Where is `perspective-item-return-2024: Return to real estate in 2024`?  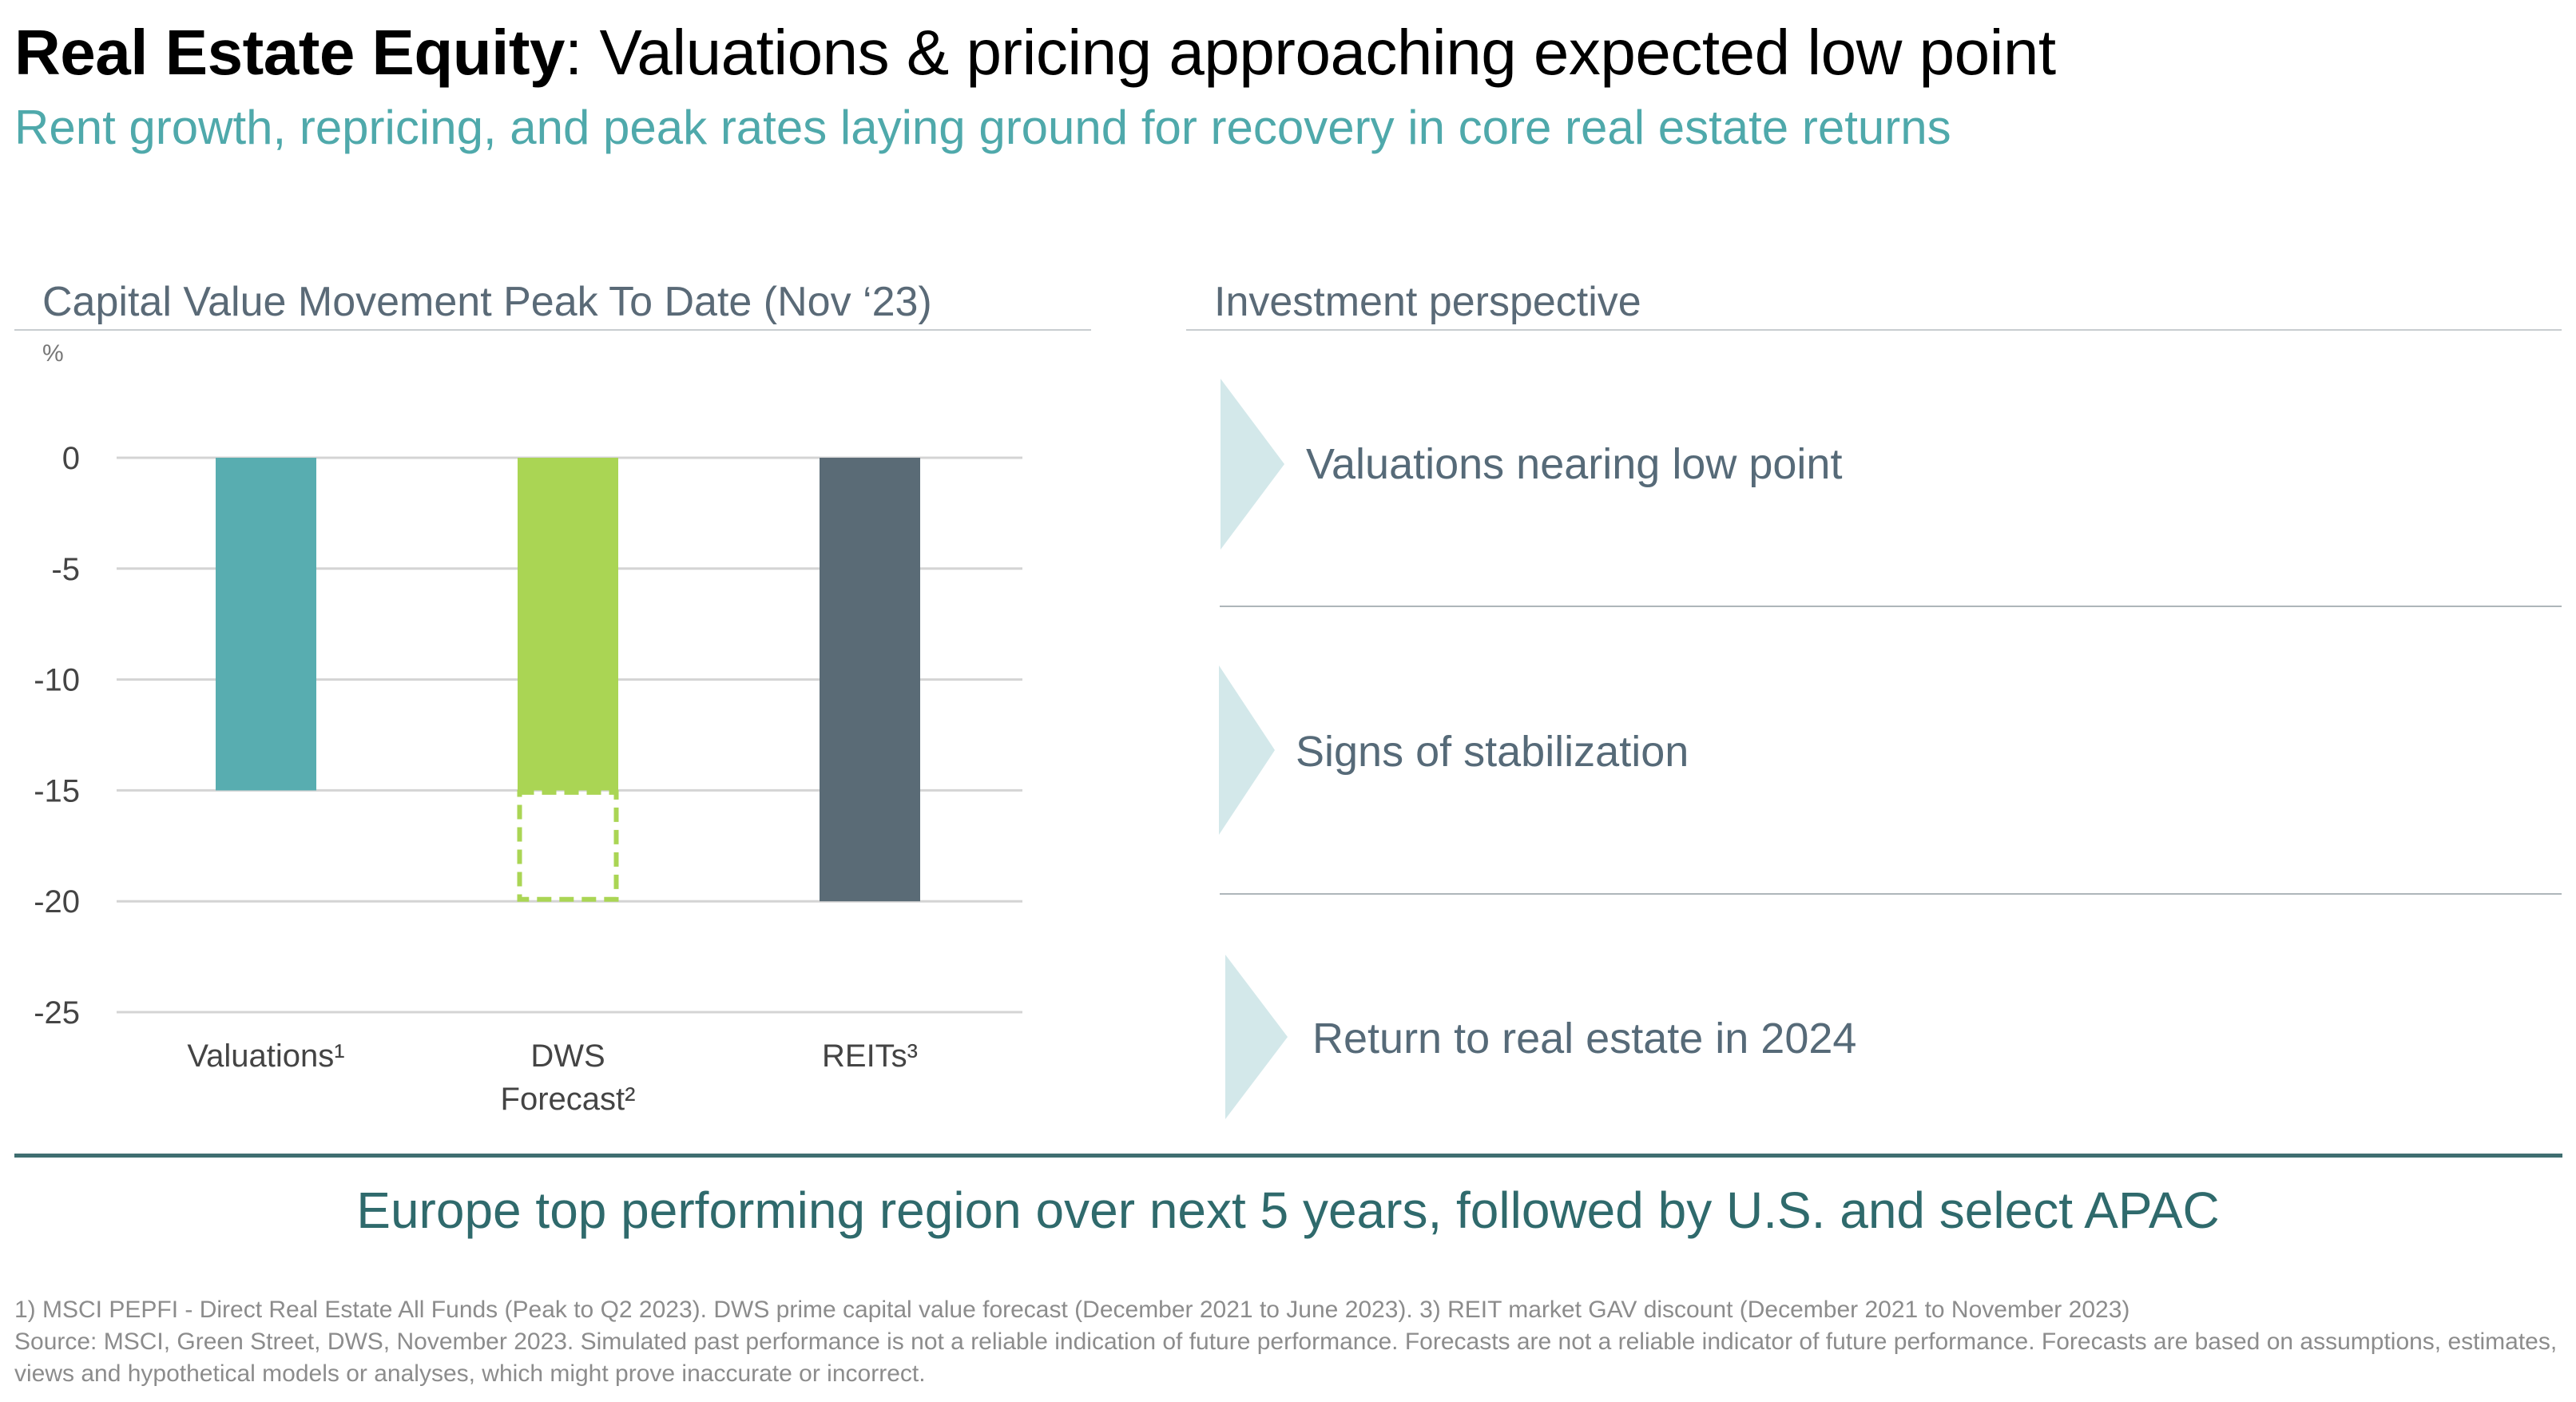 perspective-item-return-2024: Return to real estate in 2024 is located at coordinates (1584, 1038).